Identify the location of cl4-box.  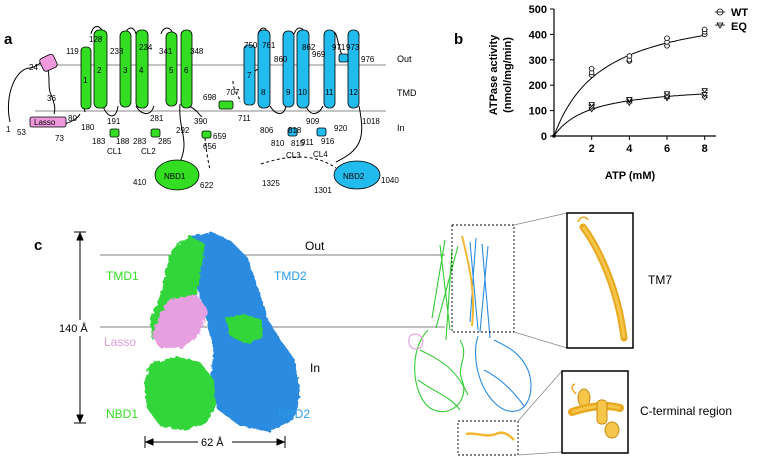
(321, 132).